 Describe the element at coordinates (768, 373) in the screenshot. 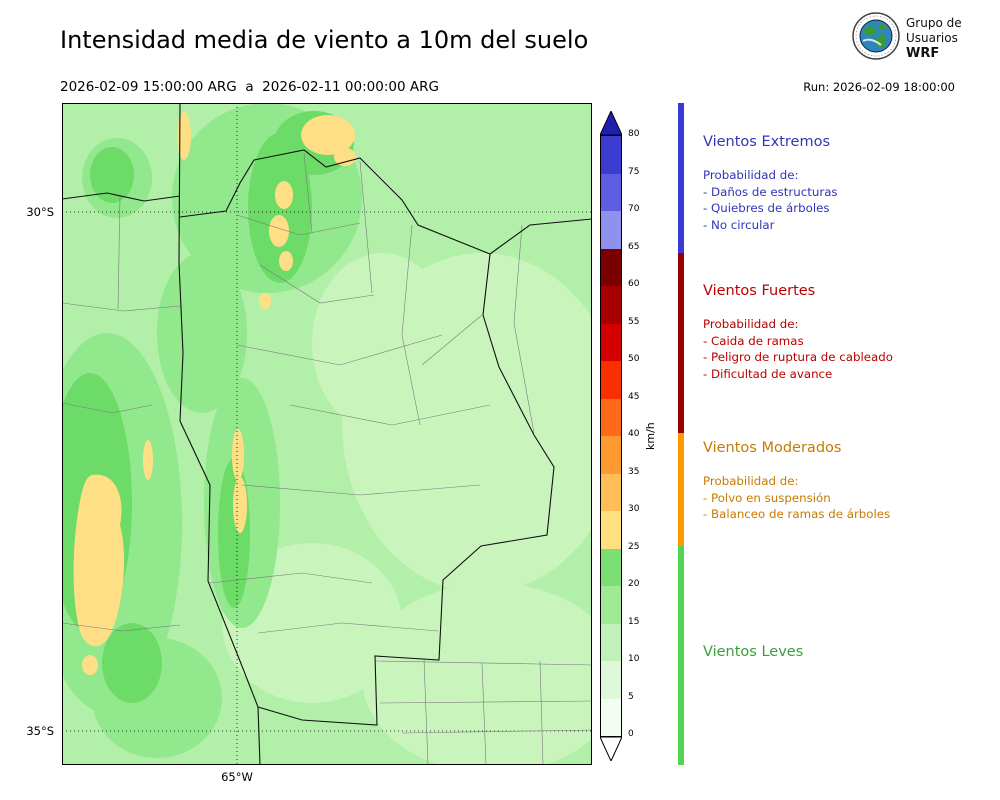

I see `legend-detail-line: - Dificultad de avance` at that location.